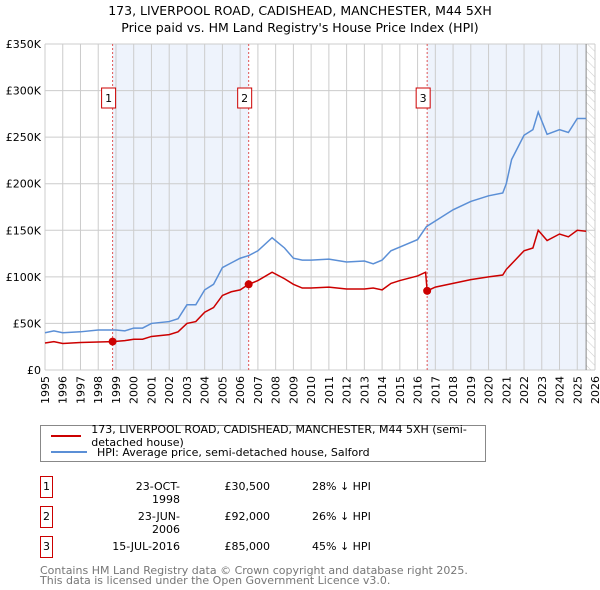  I want to click on x-tick-label: 2026, so click(594, 390).